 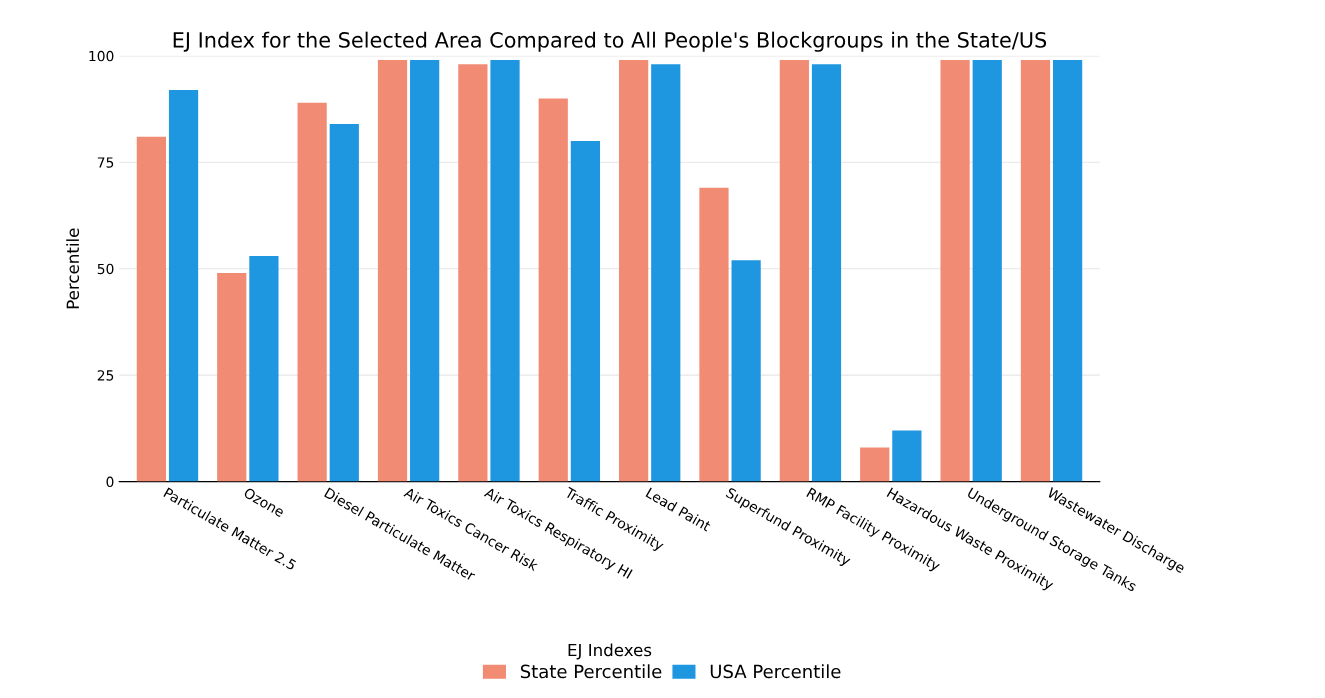 What do you see at coordinates (610, 41) in the screenshot?
I see `chart-title: EJ Index for the Selected Area Compared to All People's Blockgroups in the State/US` at bounding box center [610, 41].